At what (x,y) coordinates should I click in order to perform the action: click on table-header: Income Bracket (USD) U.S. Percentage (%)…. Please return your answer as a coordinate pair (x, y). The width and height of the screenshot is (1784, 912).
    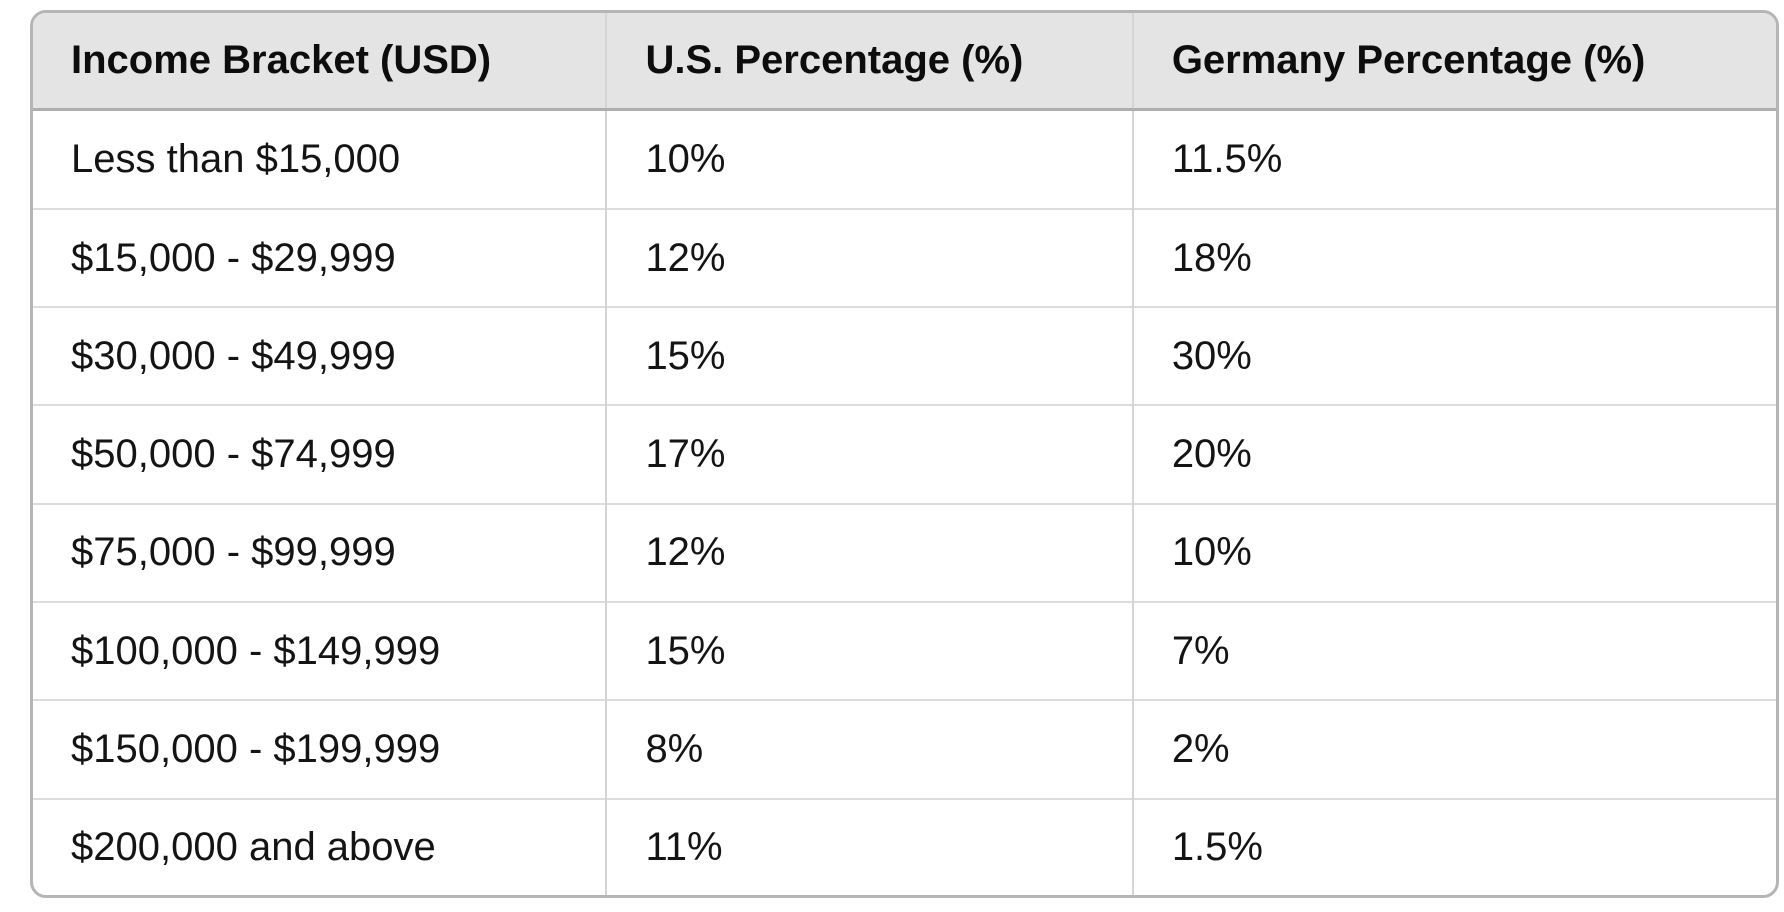
    Looking at the image, I should click on (904, 62).